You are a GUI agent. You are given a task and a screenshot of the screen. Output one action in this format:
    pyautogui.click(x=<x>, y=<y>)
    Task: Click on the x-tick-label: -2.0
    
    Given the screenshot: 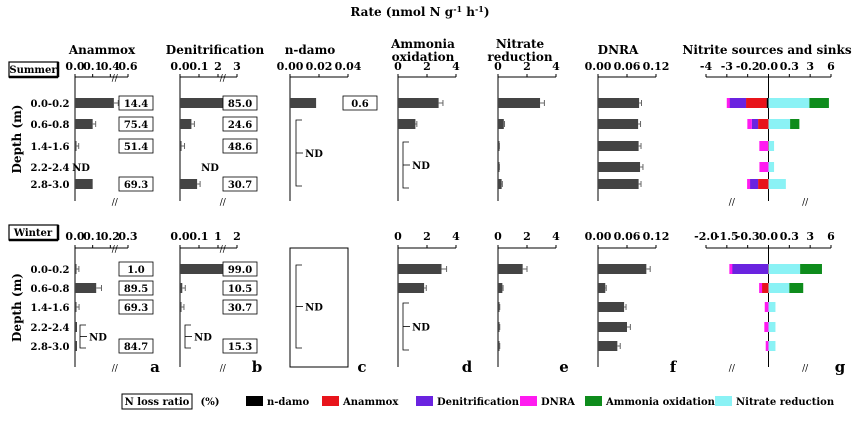 What is the action you would take?
    pyautogui.click(x=706, y=236)
    